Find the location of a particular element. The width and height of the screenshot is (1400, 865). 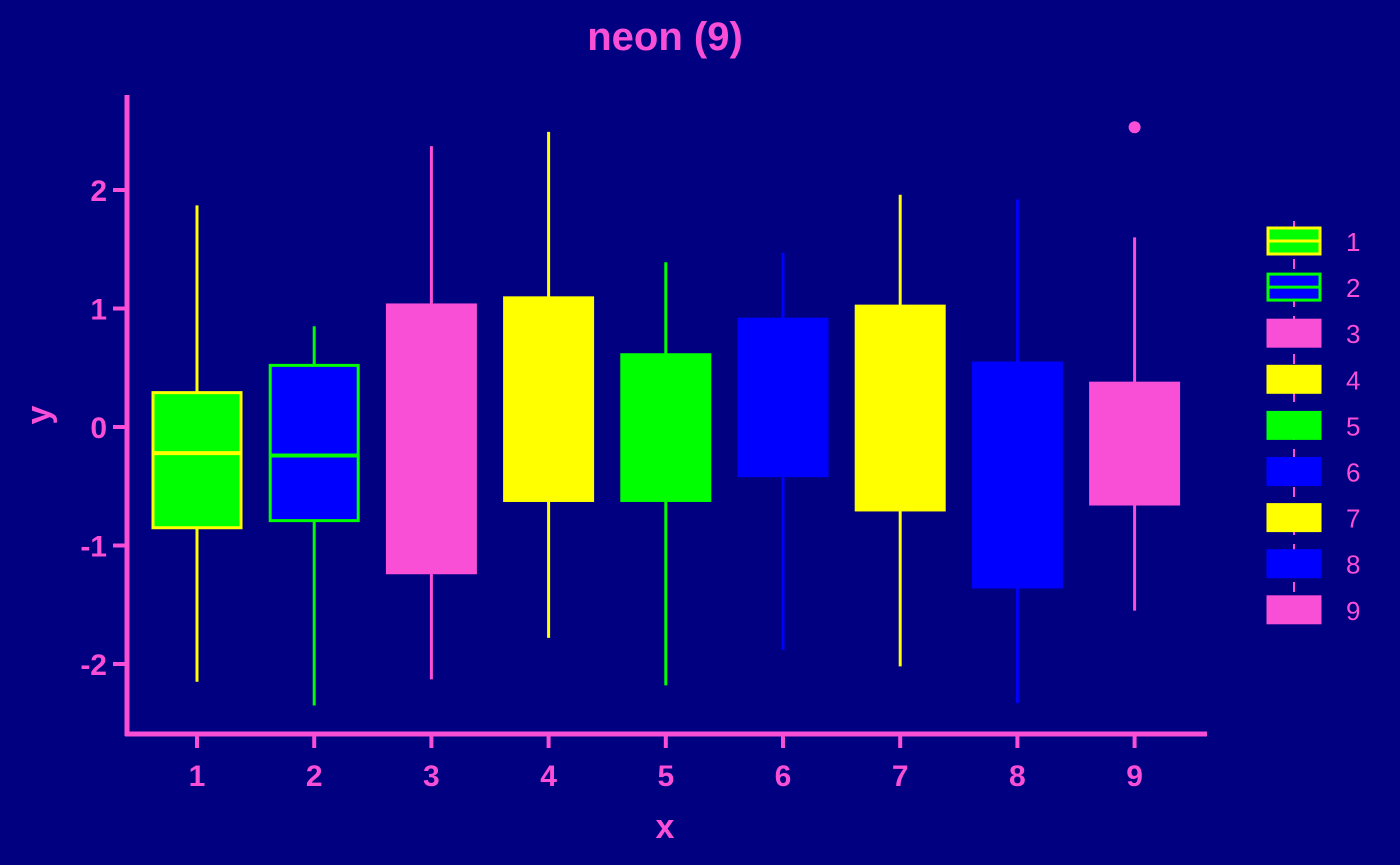

x-tick-label: 2 is located at coordinates (314, 776).